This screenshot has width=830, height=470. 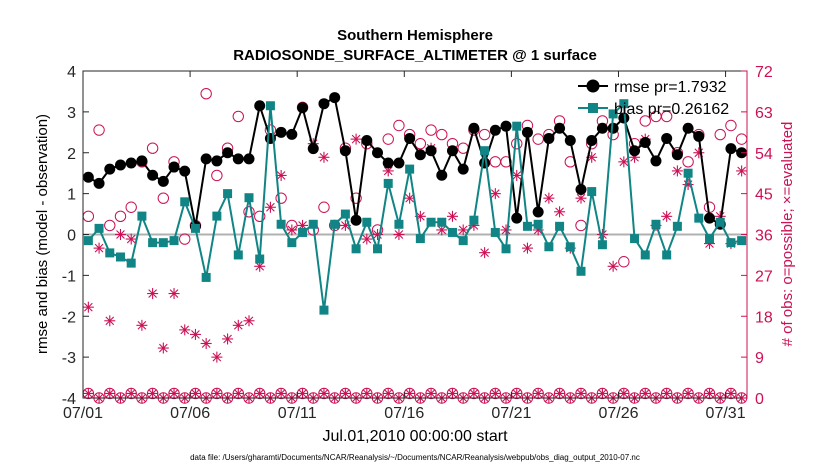 What do you see at coordinates (415, 35) in the screenshot?
I see `chart-title: Southern Hemisphere` at bounding box center [415, 35].